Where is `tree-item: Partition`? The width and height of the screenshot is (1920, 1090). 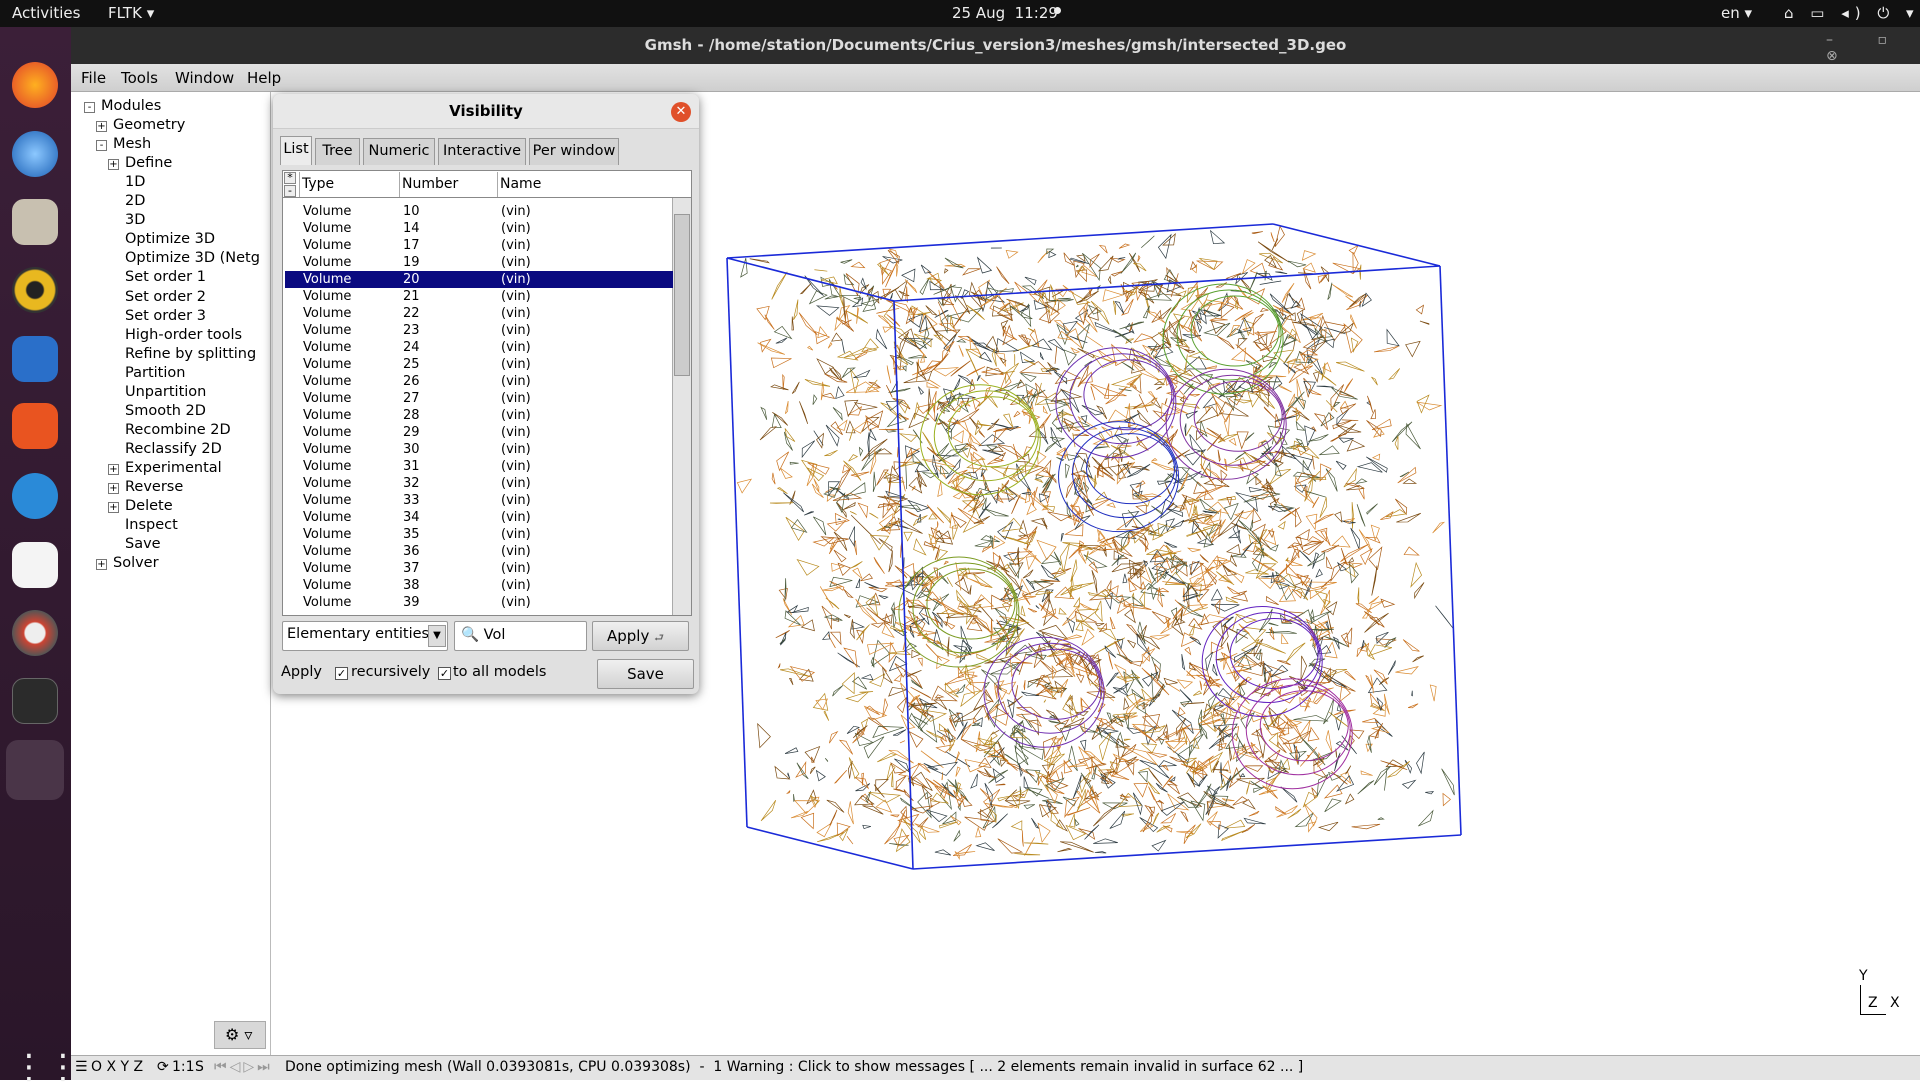
tree-item: Partition is located at coordinates (155, 373).